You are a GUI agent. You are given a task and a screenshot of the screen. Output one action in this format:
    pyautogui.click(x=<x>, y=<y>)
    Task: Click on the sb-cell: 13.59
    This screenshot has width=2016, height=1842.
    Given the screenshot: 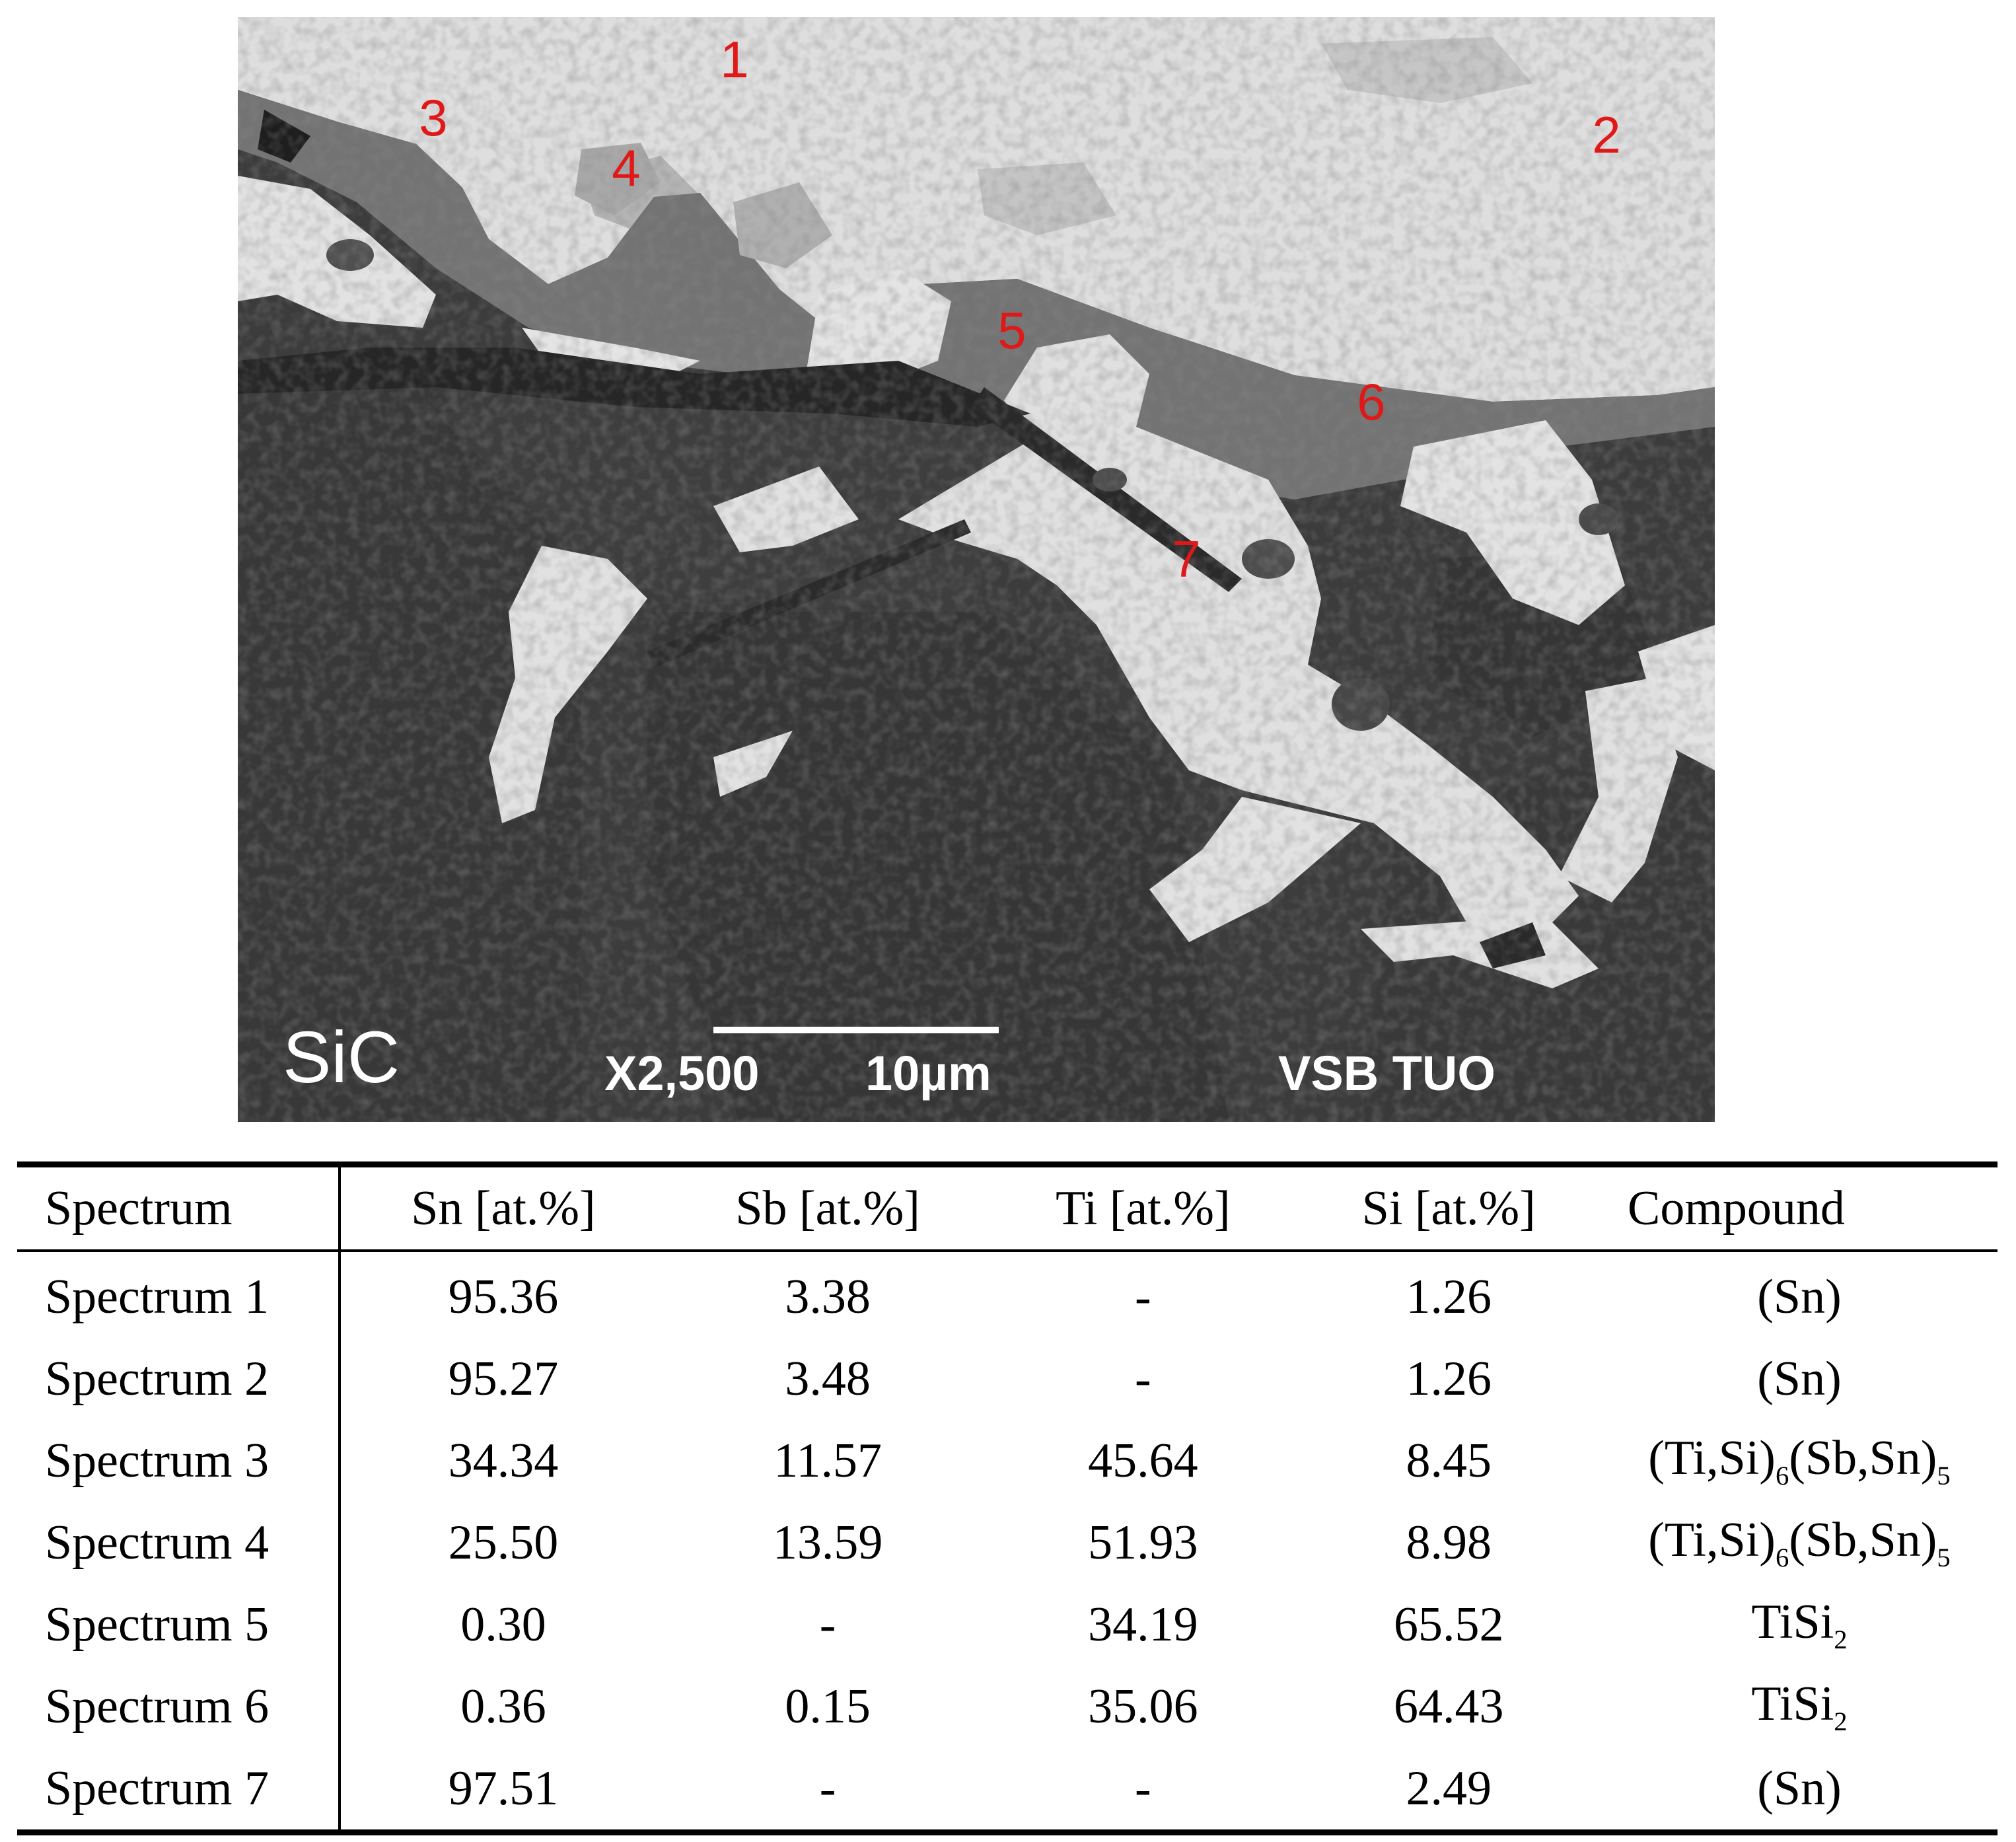 What is the action you would take?
    pyautogui.click(x=827, y=1542)
    